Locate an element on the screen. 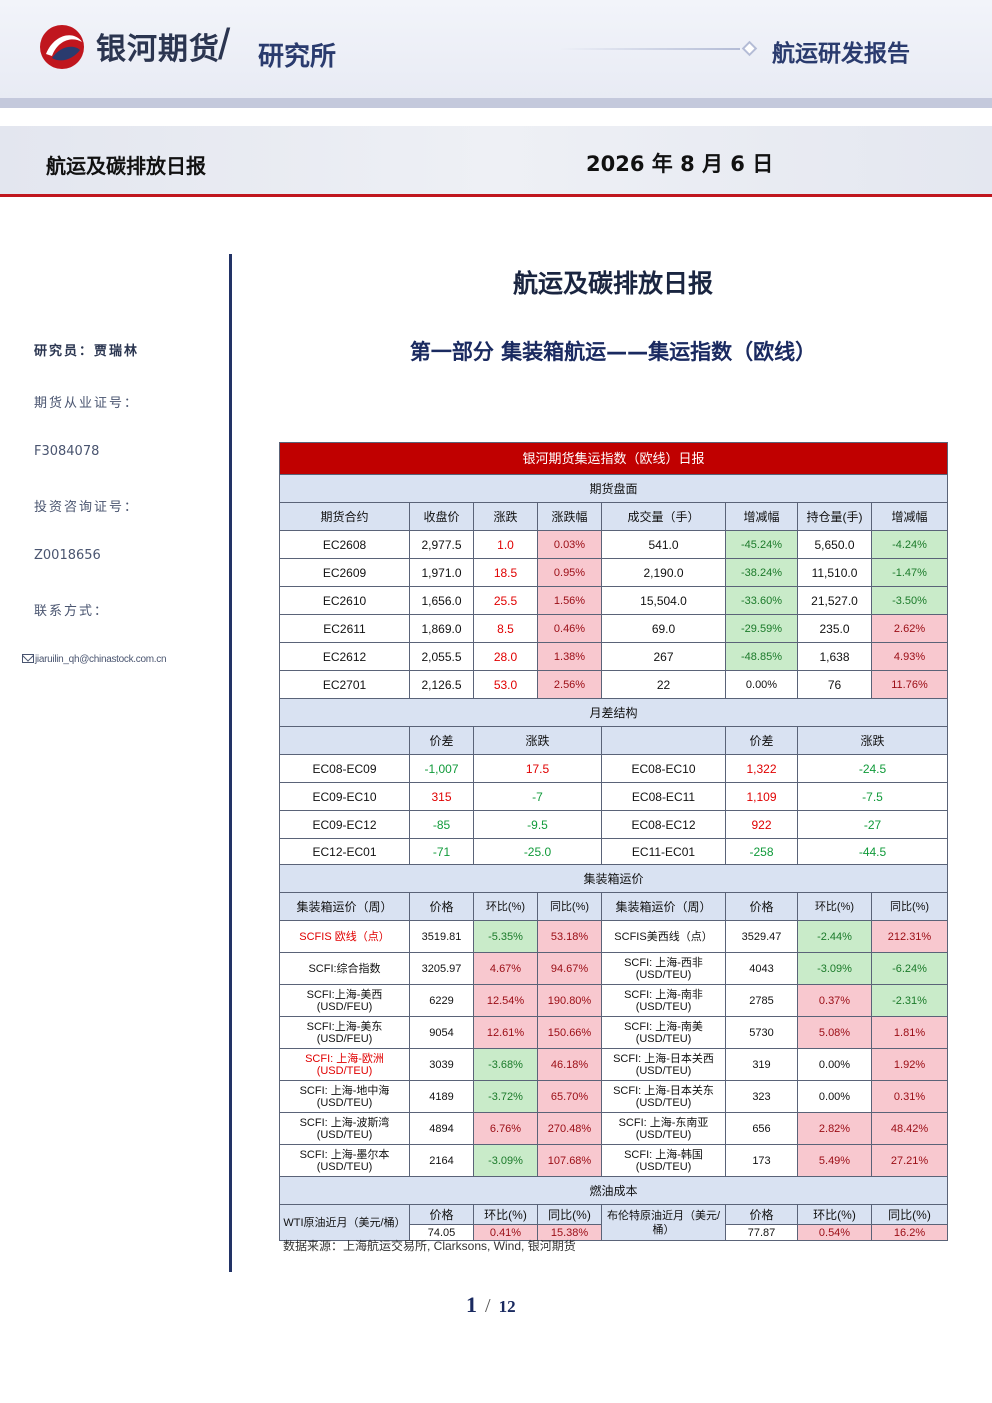 This screenshot has height=1403, width=992. email-contact: jiaruilin_qh@chinastock.com.cn is located at coordinates (94, 659).